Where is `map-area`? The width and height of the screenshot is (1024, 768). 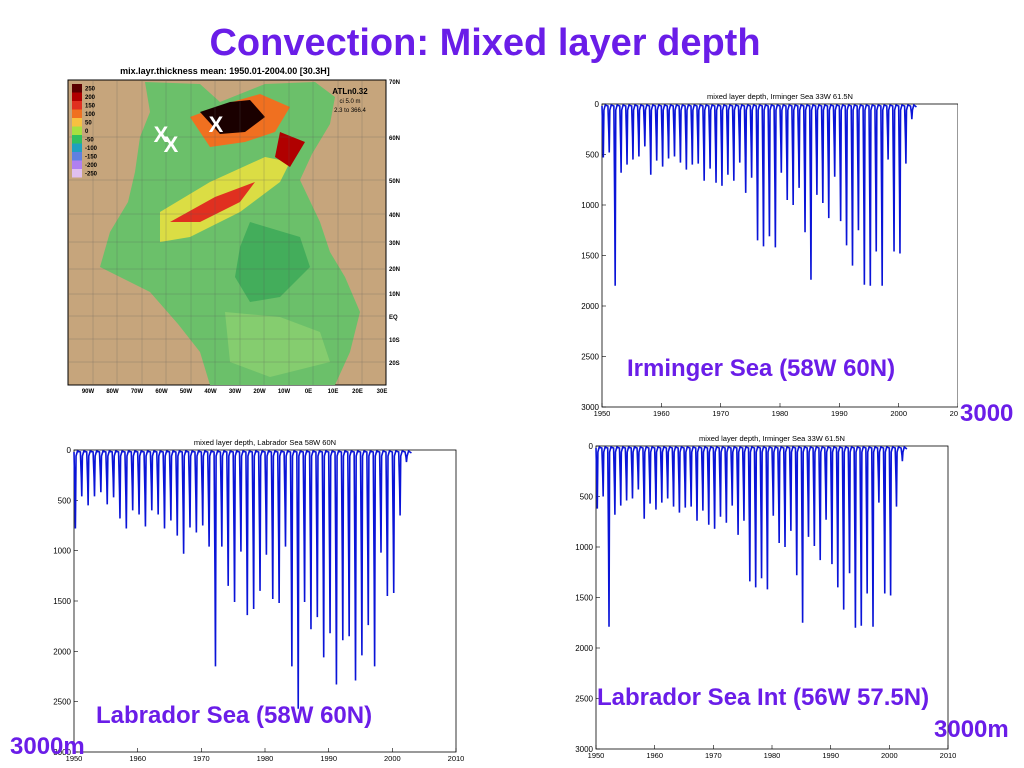 map-area is located at coordinates (227, 232).